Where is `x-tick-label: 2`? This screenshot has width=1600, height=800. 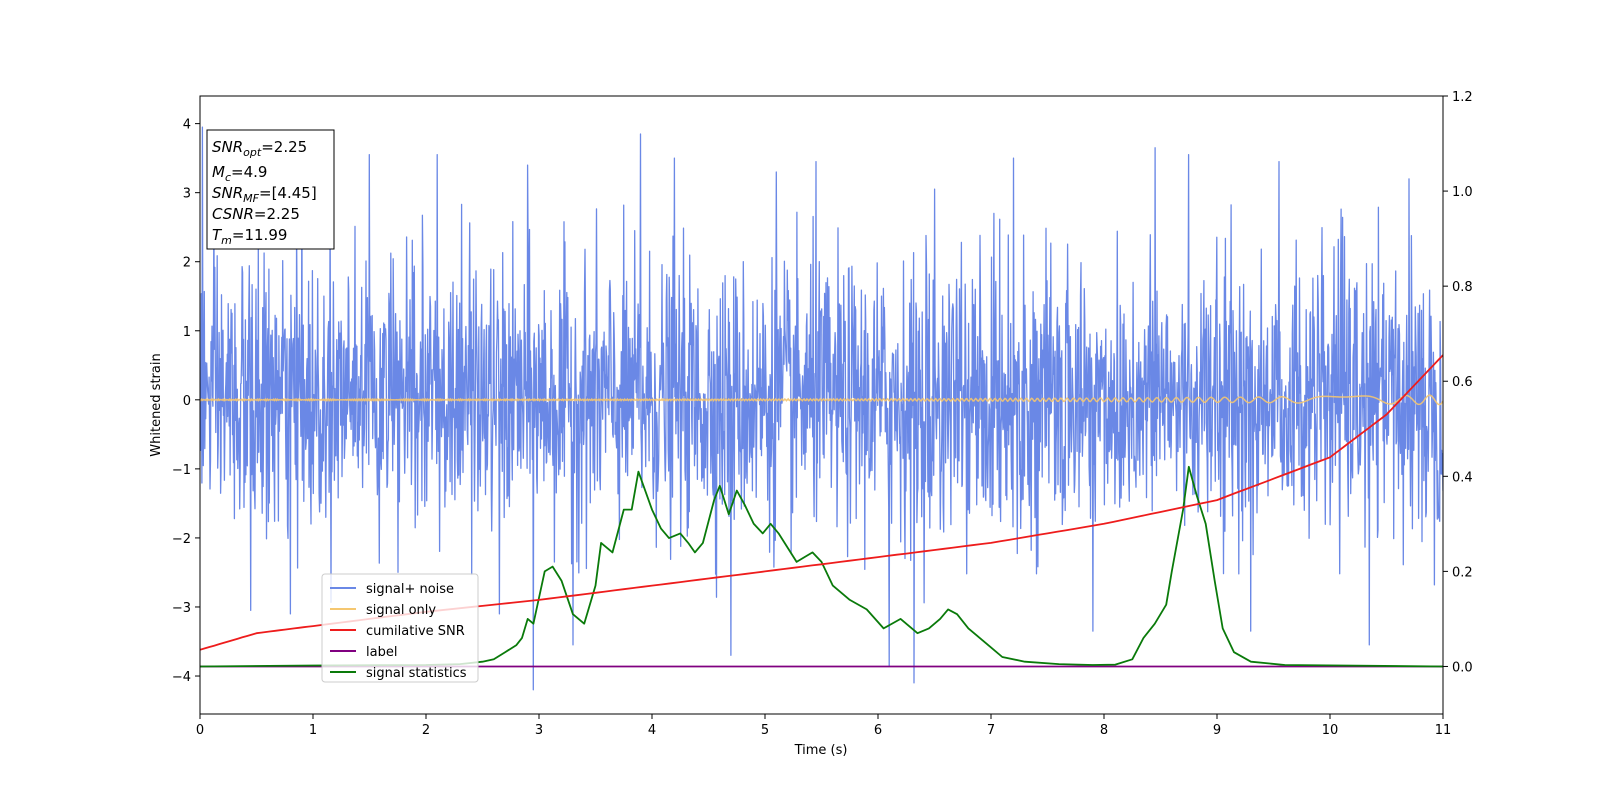 x-tick-label: 2 is located at coordinates (426, 730).